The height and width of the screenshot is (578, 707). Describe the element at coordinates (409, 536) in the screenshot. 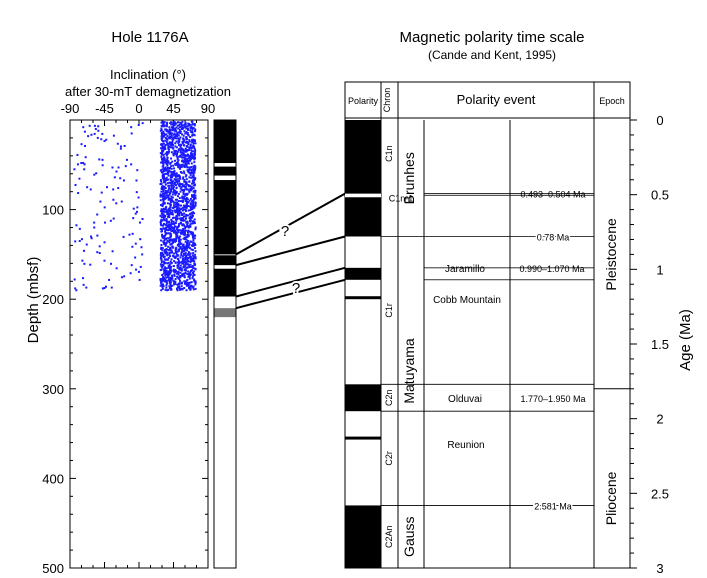

I see `major-chron-label: Gauss` at that location.